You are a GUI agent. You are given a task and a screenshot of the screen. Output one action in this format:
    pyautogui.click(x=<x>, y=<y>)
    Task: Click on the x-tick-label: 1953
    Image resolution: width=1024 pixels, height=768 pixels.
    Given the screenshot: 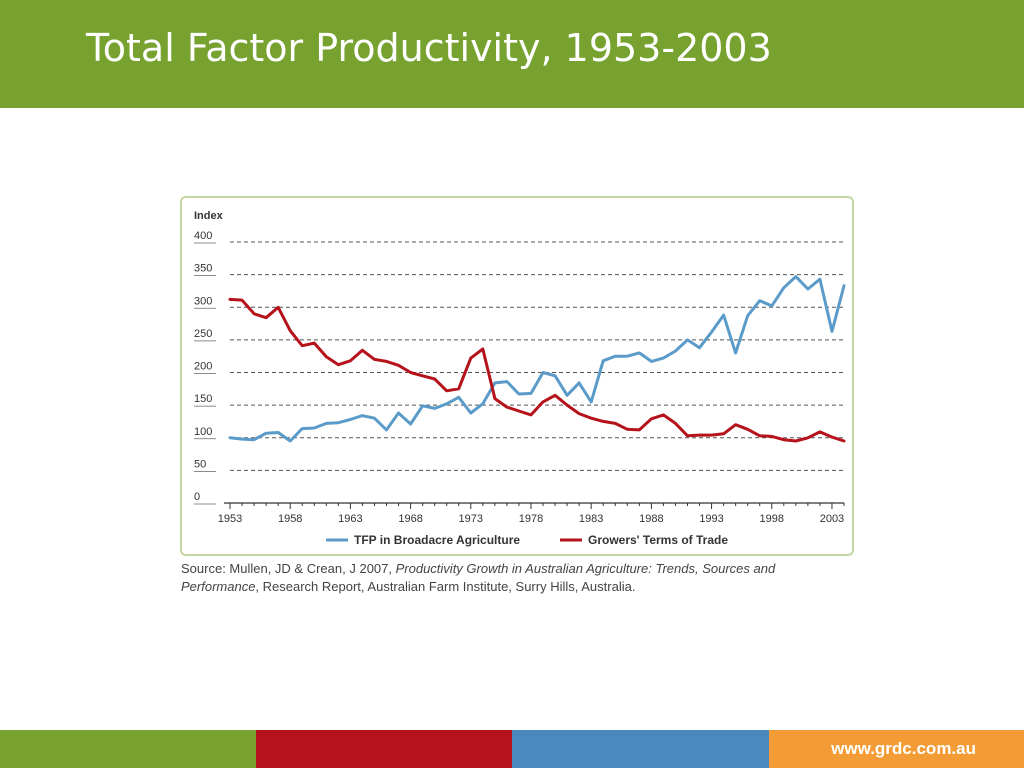 What is the action you would take?
    pyautogui.click(x=230, y=519)
    